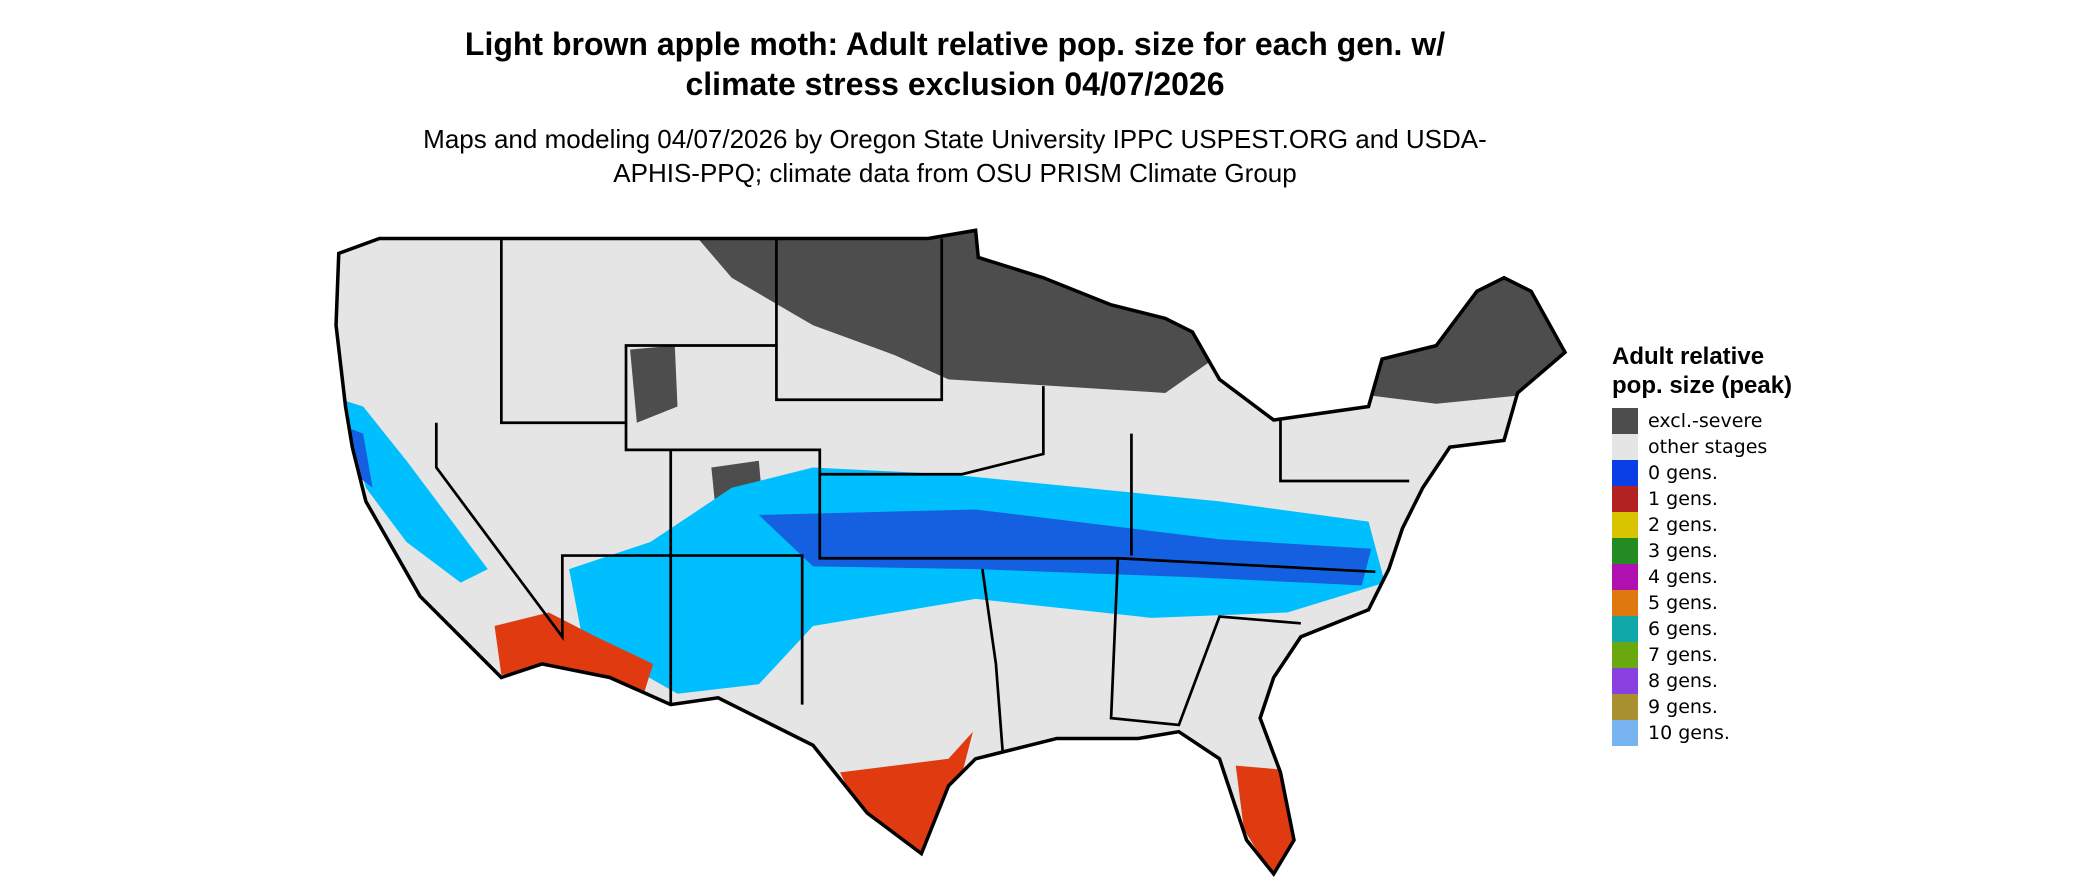 The image size is (2100, 892). I want to click on legend-title: Adult relative pop. size (peak), so click(1702, 371).